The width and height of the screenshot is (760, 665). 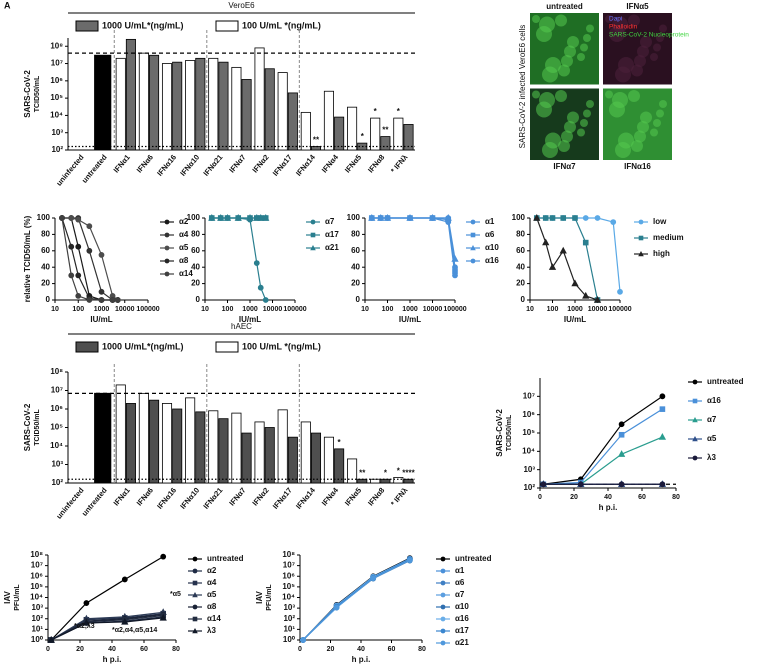 What do you see at coordinates (361, 659) in the screenshot?
I see `x-axis-label: h p.i.` at bounding box center [361, 659].